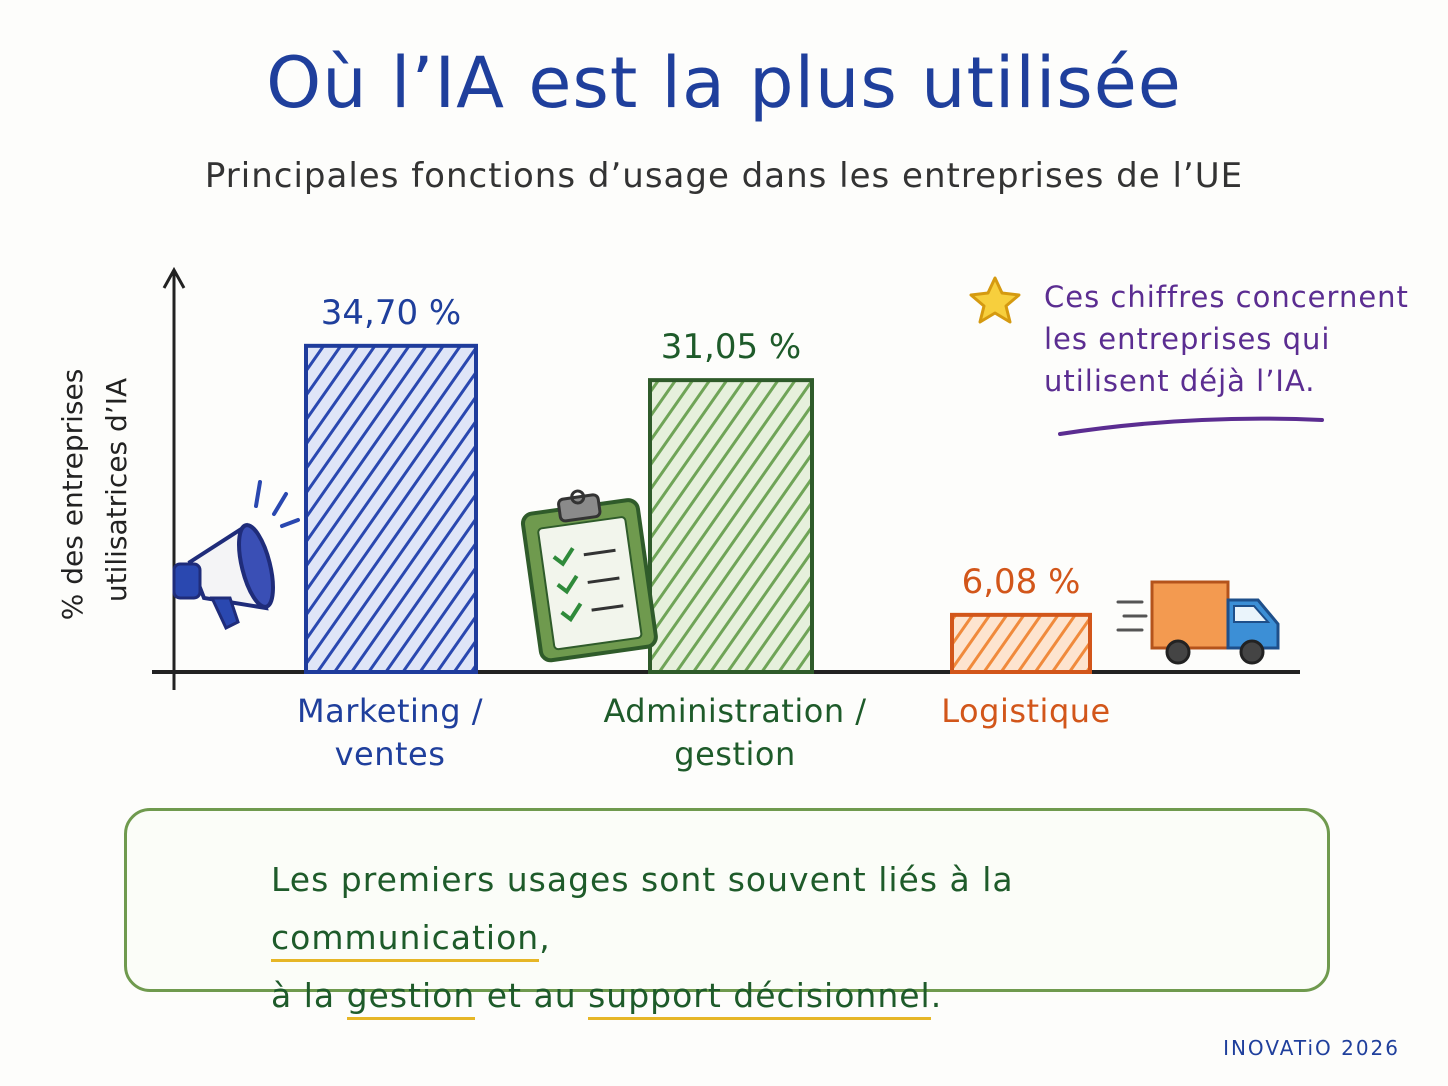  I want to click on data-label-administration: 31,05 %, so click(731, 347).